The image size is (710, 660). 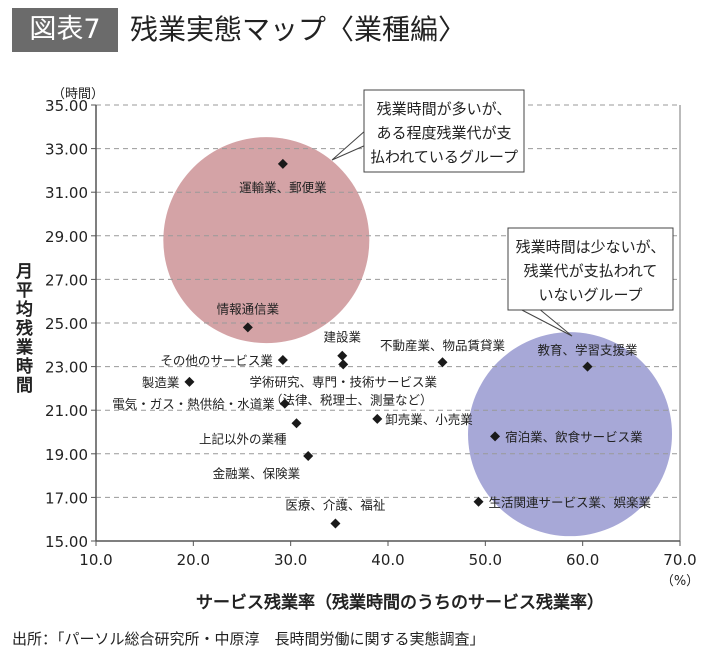 I want to click on high-group-callout-box, so click(x=444, y=131).